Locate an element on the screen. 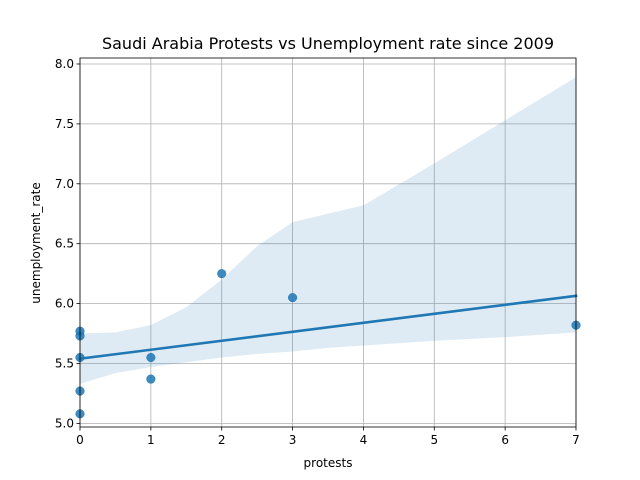 The height and width of the screenshot is (480, 640). regression-line-group is located at coordinates (328, 327).